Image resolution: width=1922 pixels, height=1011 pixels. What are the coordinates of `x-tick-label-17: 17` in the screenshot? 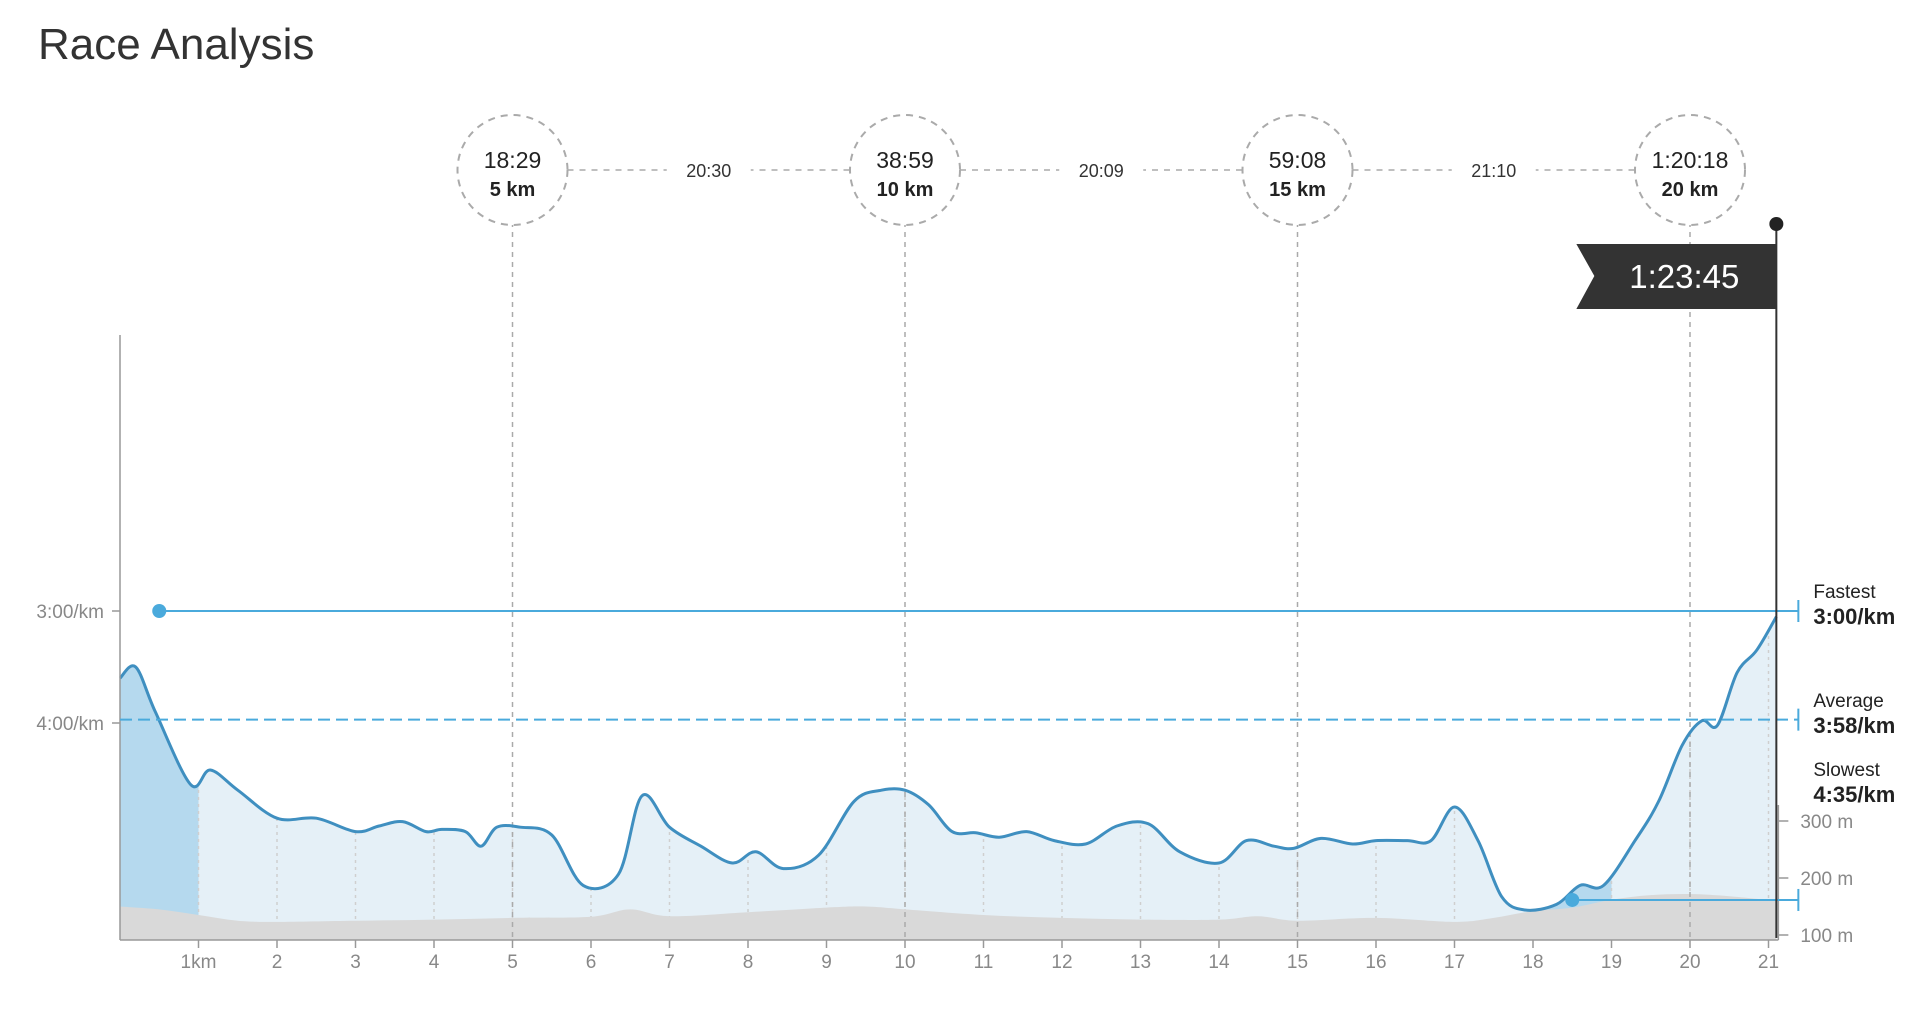 It's located at (1454, 962).